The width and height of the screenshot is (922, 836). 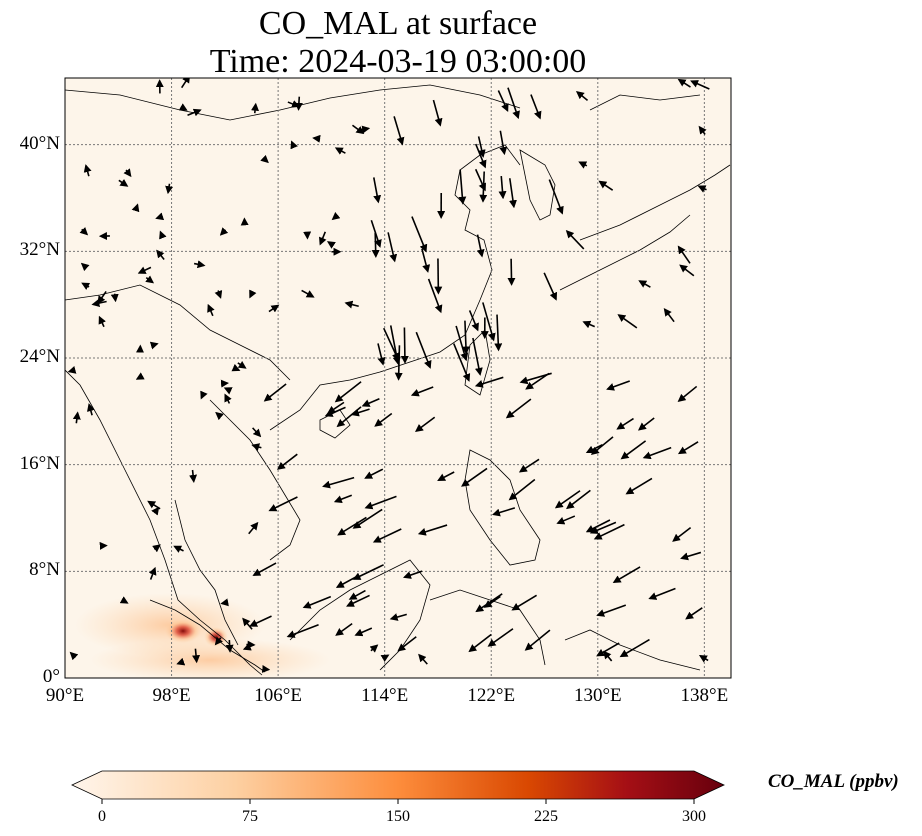 I want to click on colorbar-tick-label: 225, so click(x=546, y=816).